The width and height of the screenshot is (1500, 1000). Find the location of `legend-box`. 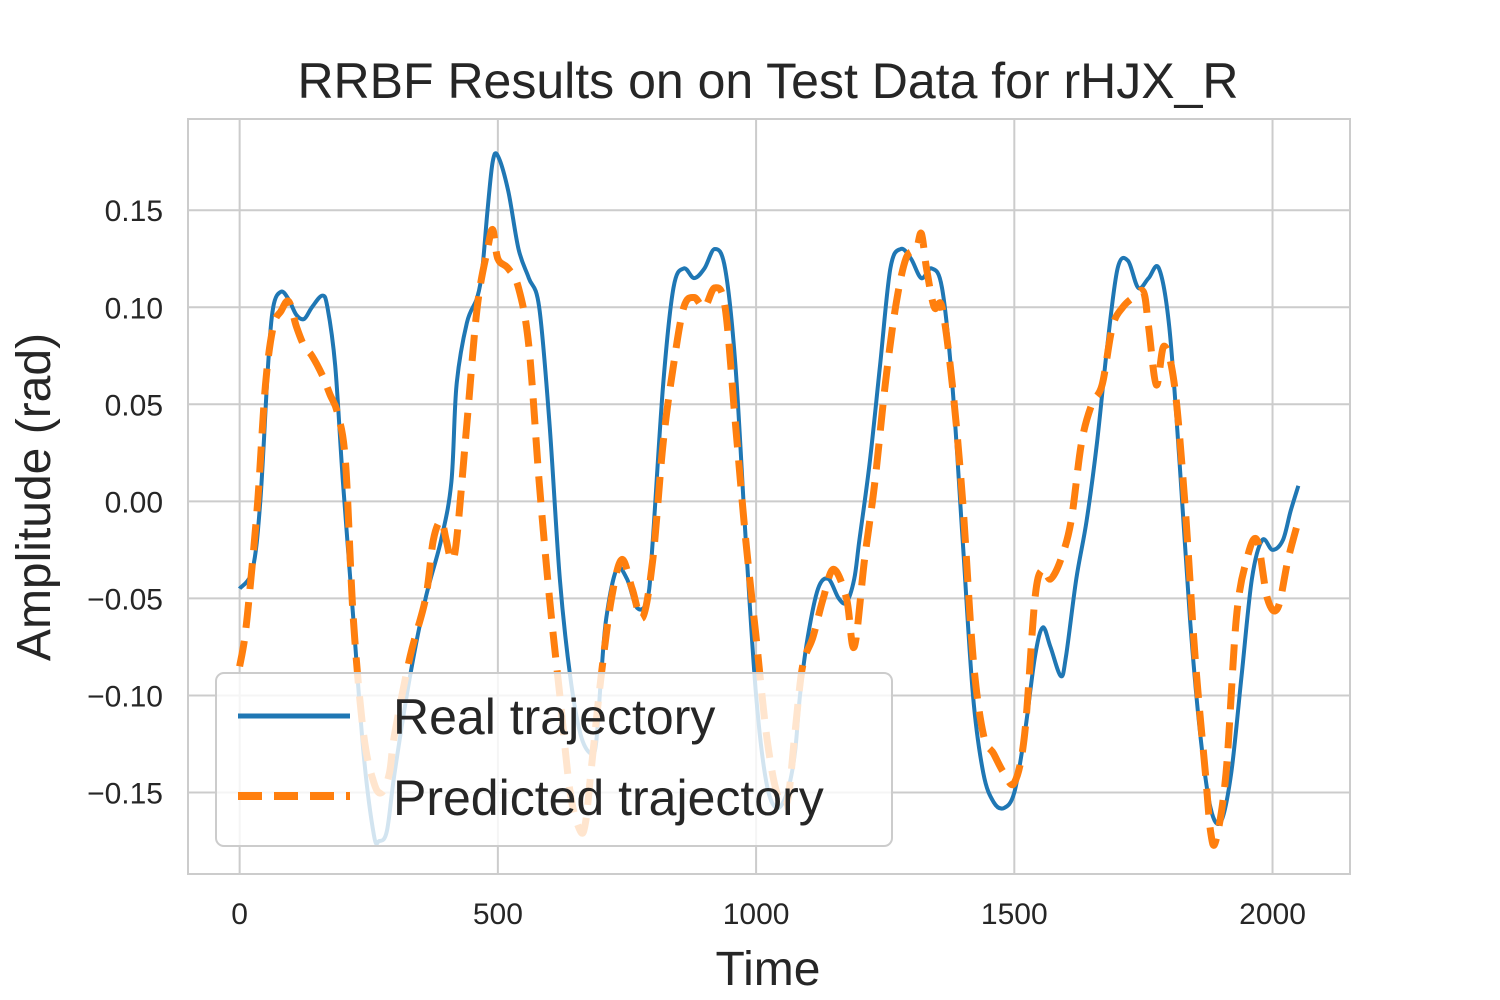

legend-box is located at coordinates (554, 759).